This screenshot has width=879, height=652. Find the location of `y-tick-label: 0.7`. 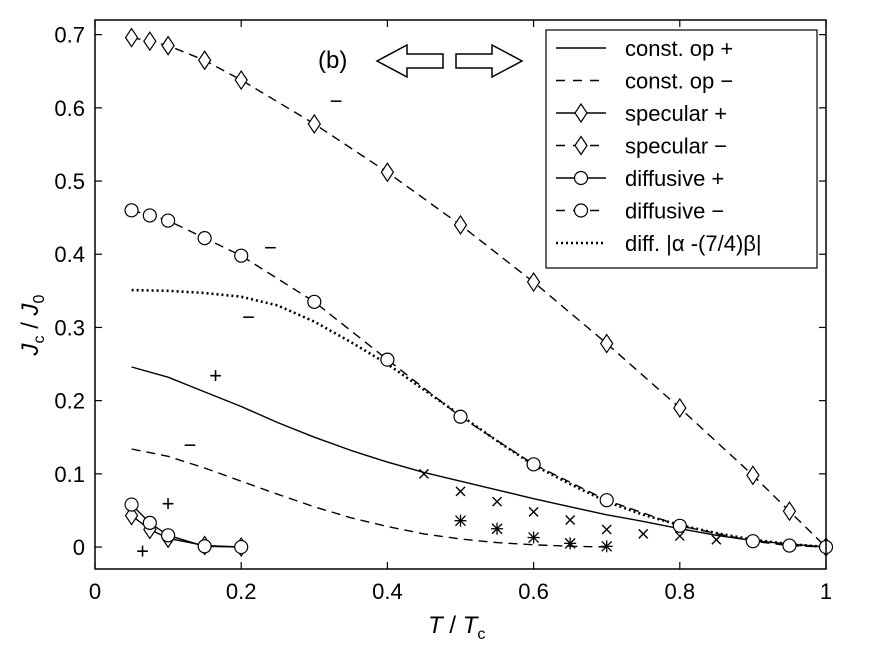

y-tick-label: 0.7 is located at coordinates (69, 35).